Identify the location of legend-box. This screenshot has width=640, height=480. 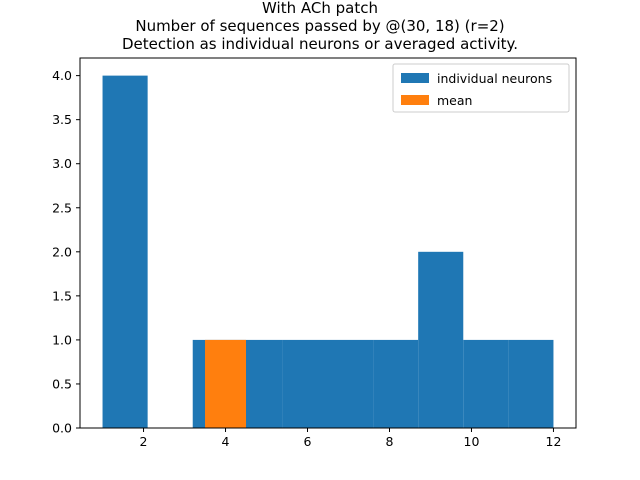
(481, 88).